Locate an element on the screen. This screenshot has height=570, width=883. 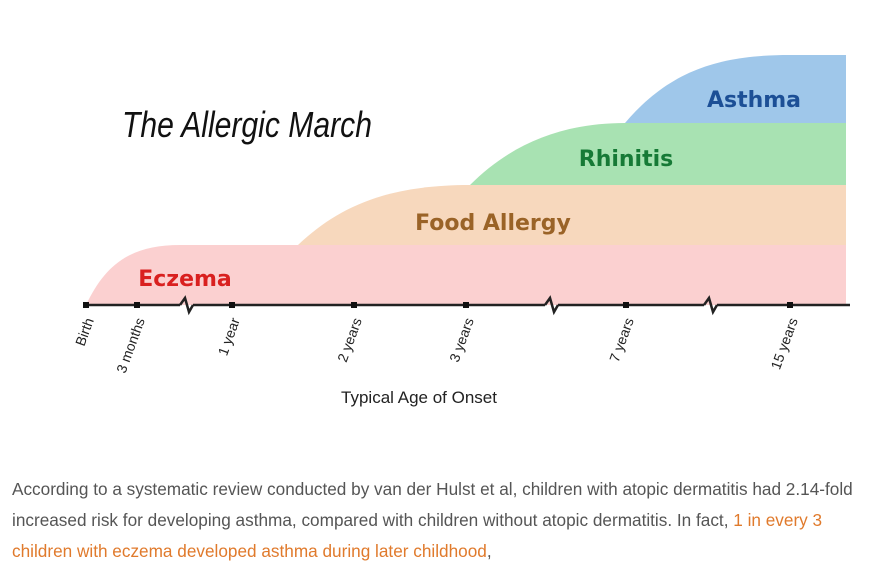
band-rhinitis is located at coordinates (658, 154).